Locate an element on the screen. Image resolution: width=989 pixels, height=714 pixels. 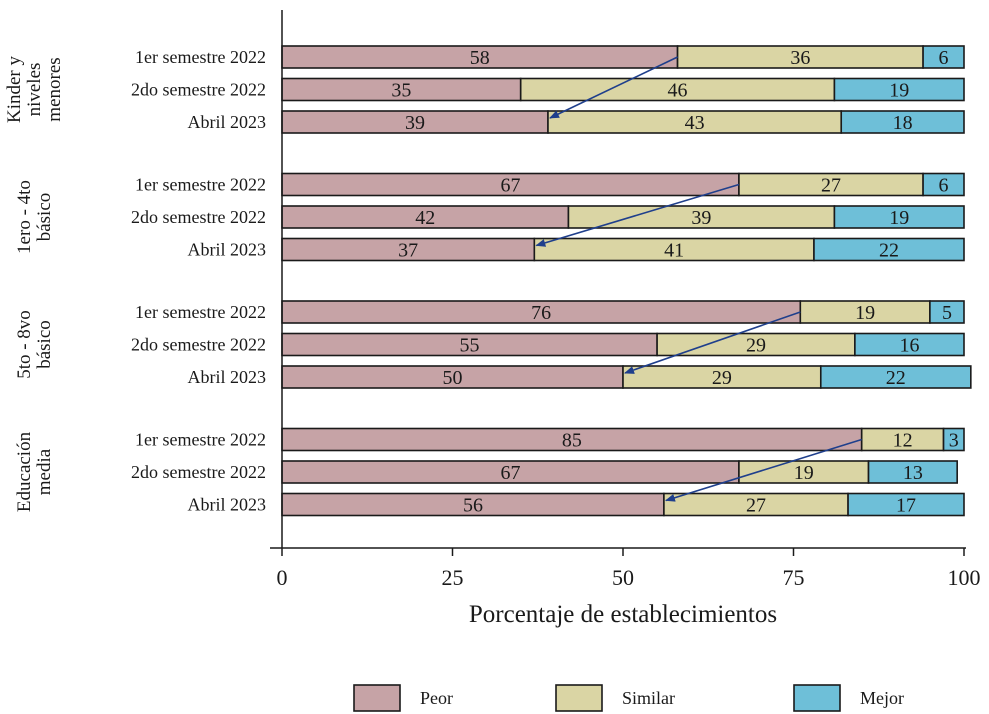
bar-mejor-g2-r2 is located at coordinates (899, 217).